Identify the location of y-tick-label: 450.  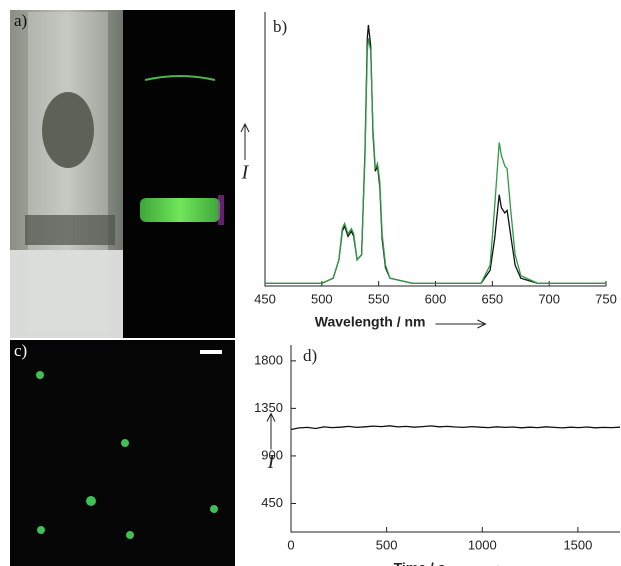
(272, 502).